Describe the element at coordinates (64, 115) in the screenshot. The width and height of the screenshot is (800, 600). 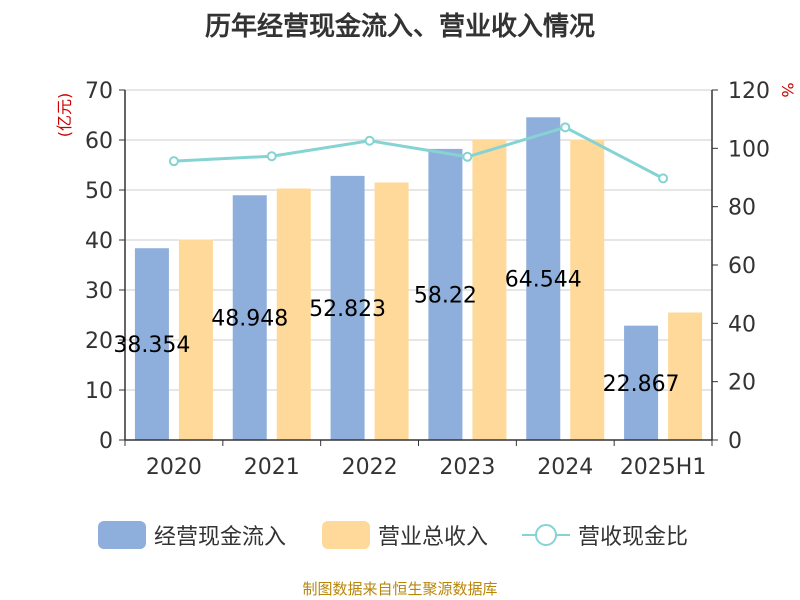
I see `y-left-axis-title: (亿元)` at that location.